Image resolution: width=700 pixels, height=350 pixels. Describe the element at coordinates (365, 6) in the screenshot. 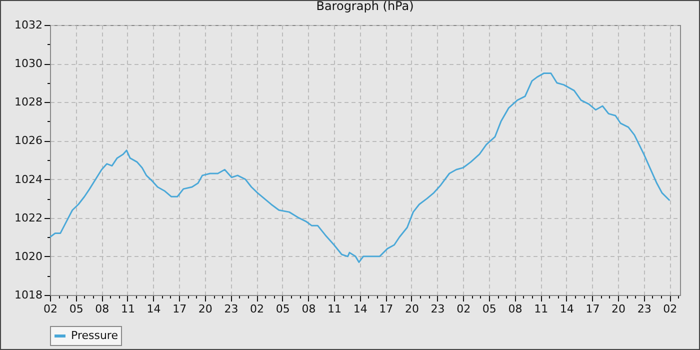

I see `chart-title: Barograph (hPa)` at that location.